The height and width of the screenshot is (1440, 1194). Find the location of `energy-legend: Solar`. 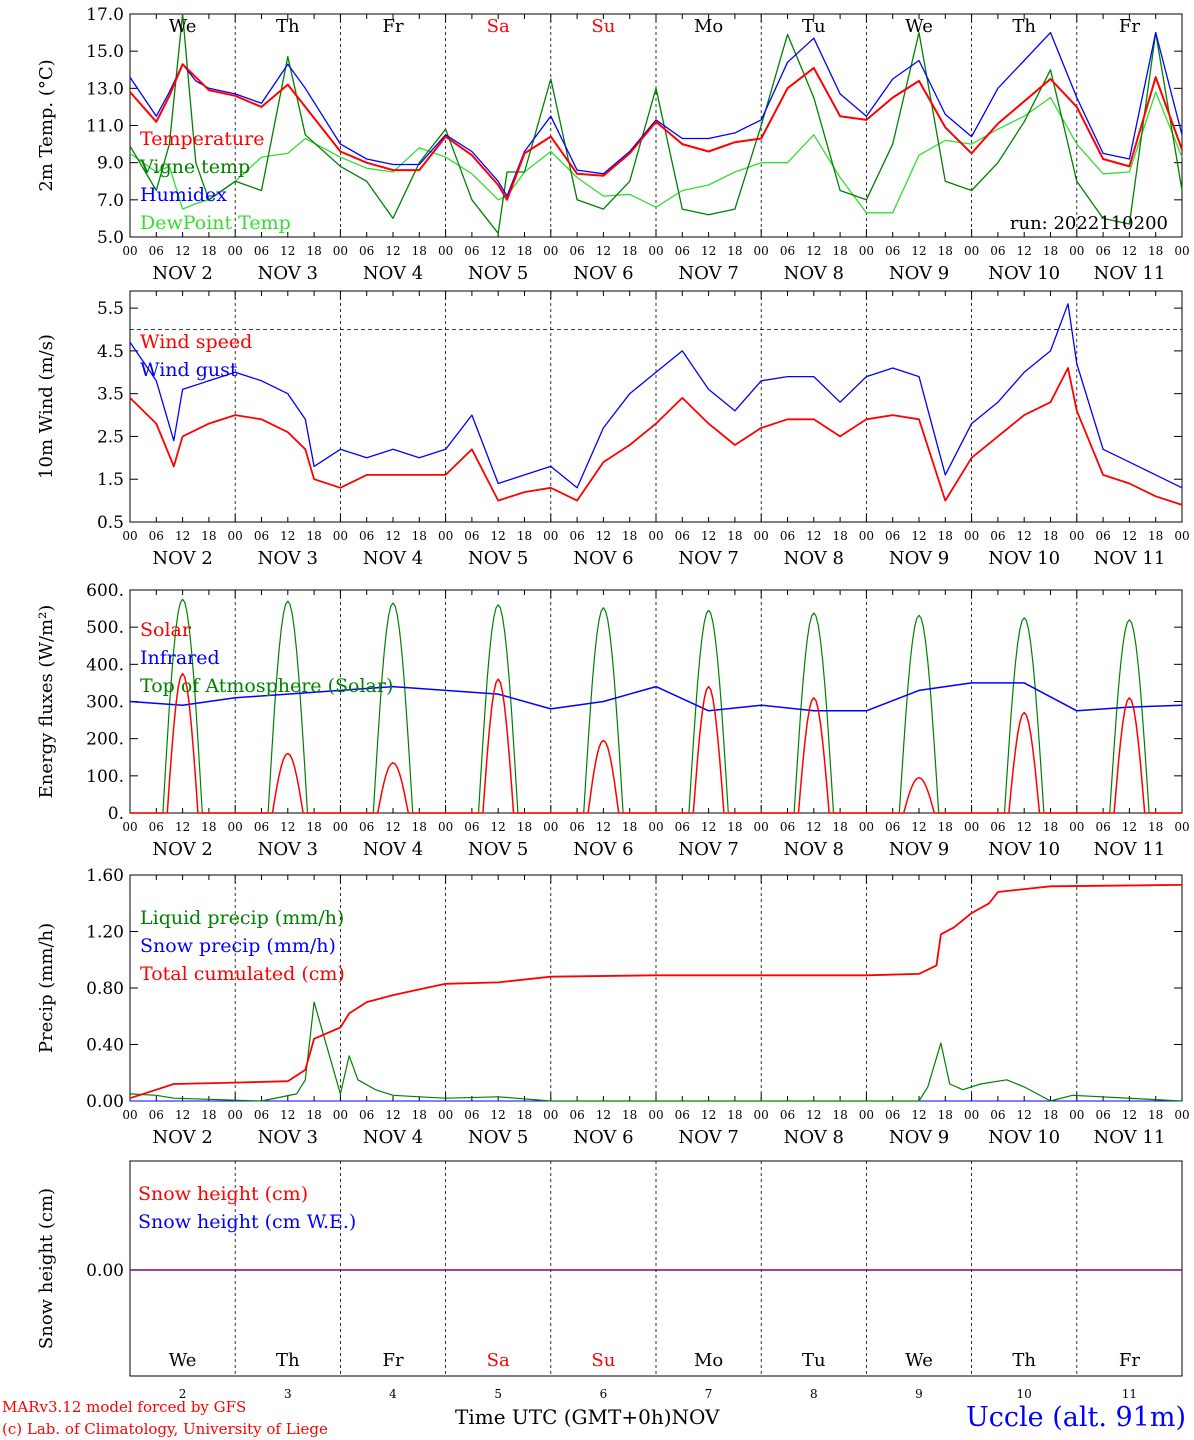

energy-legend: Solar is located at coordinates (166, 630).